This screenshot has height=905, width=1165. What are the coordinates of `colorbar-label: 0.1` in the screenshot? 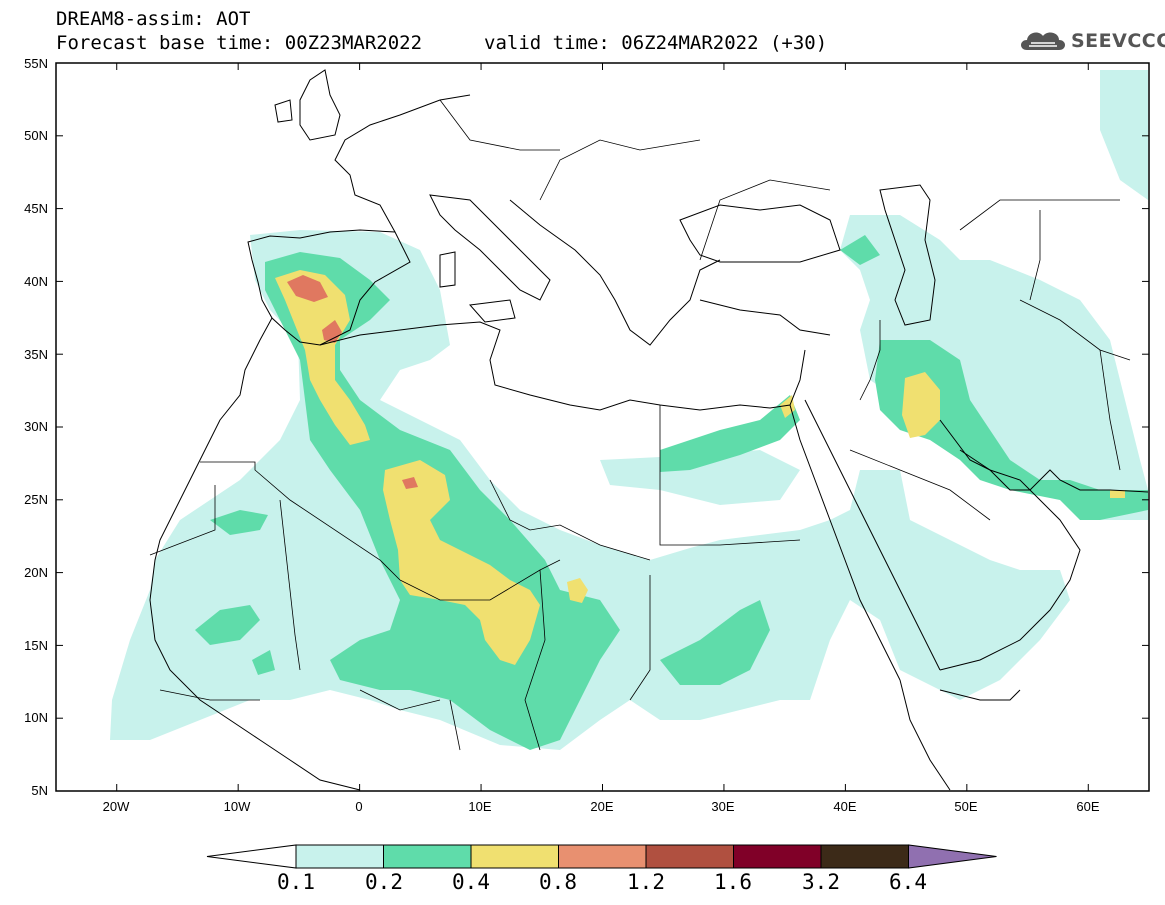 It's located at (296, 882).